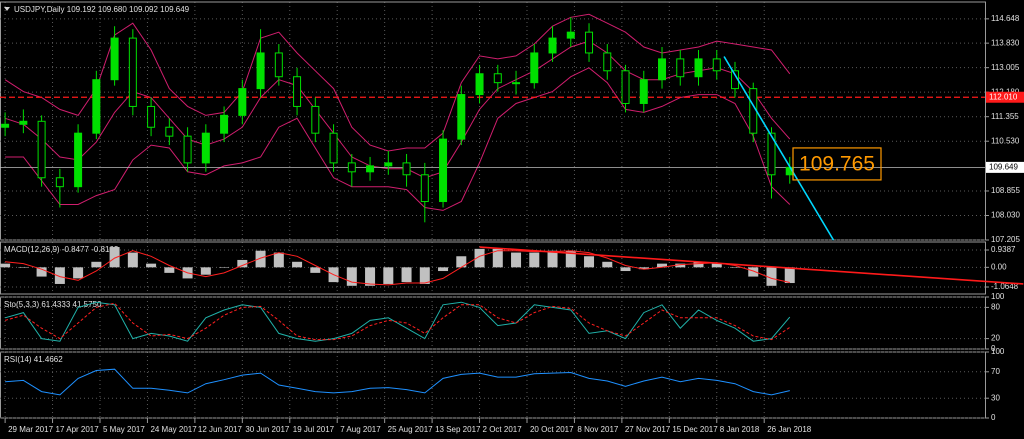 This screenshot has height=439, width=1024. What do you see at coordinates (220, 429) in the screenshot?
I see `x-tick-label: 12 Jun 2017` at bounding box center [220, 429].